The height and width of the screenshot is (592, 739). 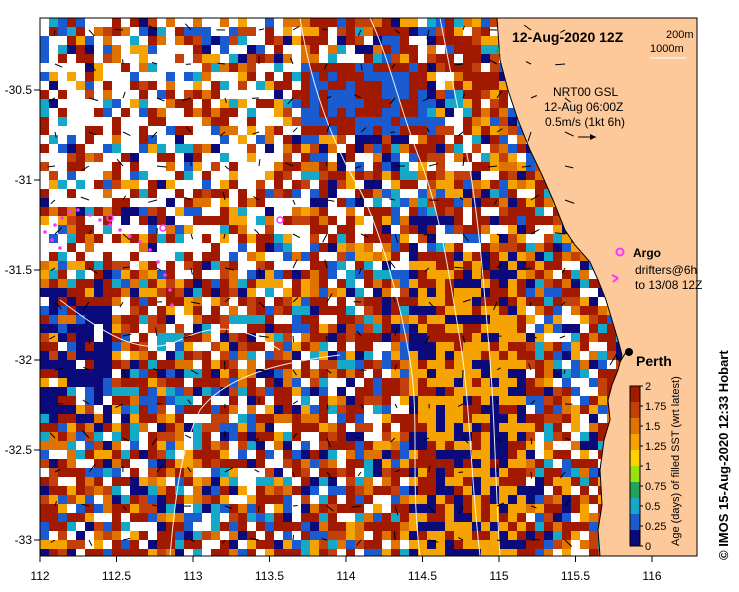 I want to click on x-axis: 112 112.5 113 113.5 114 114.5 115 115.5 116, so click(x=346, y=569).